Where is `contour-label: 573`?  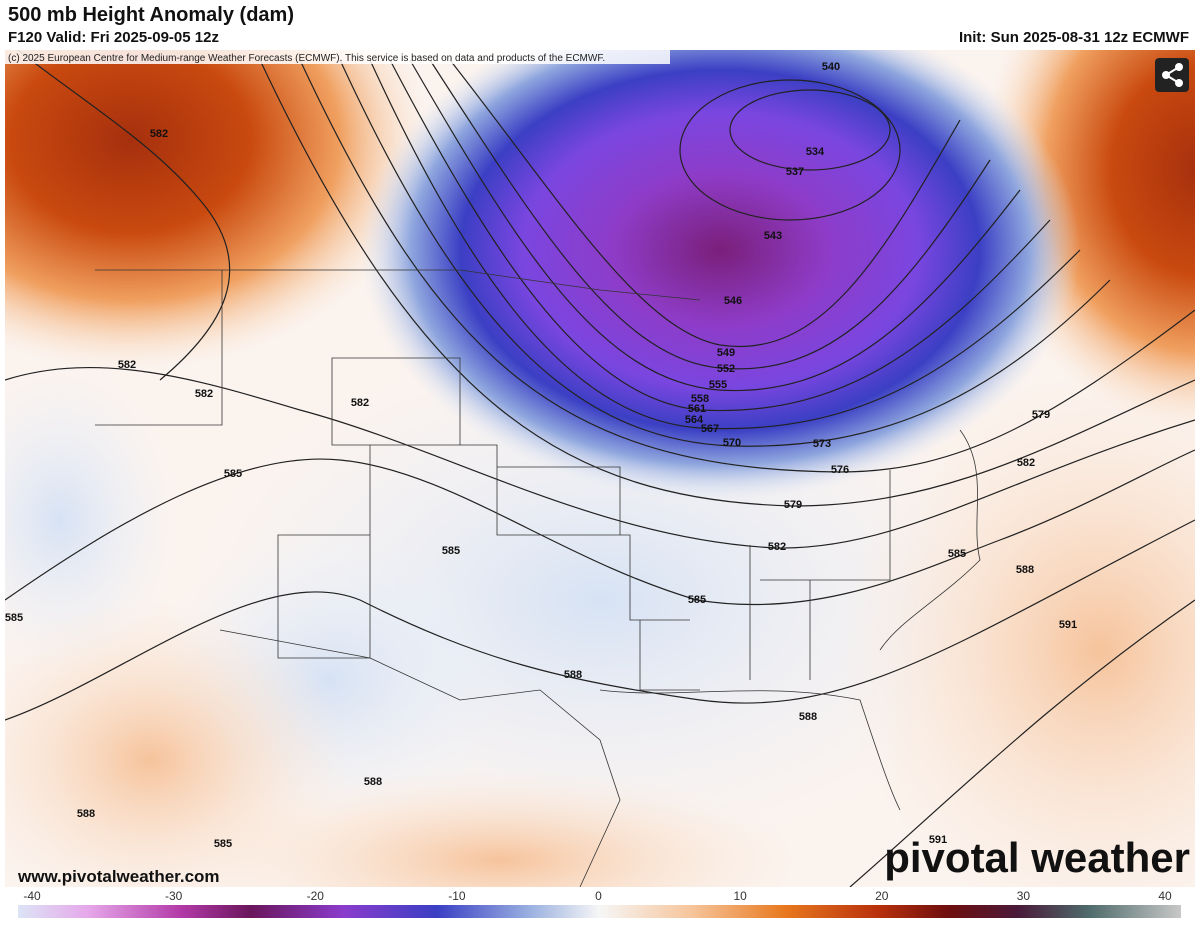 contour-label: 573 is located at coordinates (822, 444).